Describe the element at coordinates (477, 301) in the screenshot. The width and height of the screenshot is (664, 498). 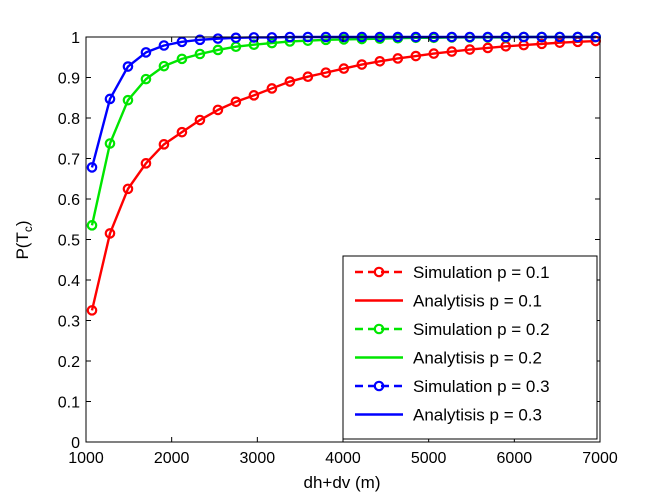
I see `legend-analysis-label: Analytisis p = 0.1` at that location.